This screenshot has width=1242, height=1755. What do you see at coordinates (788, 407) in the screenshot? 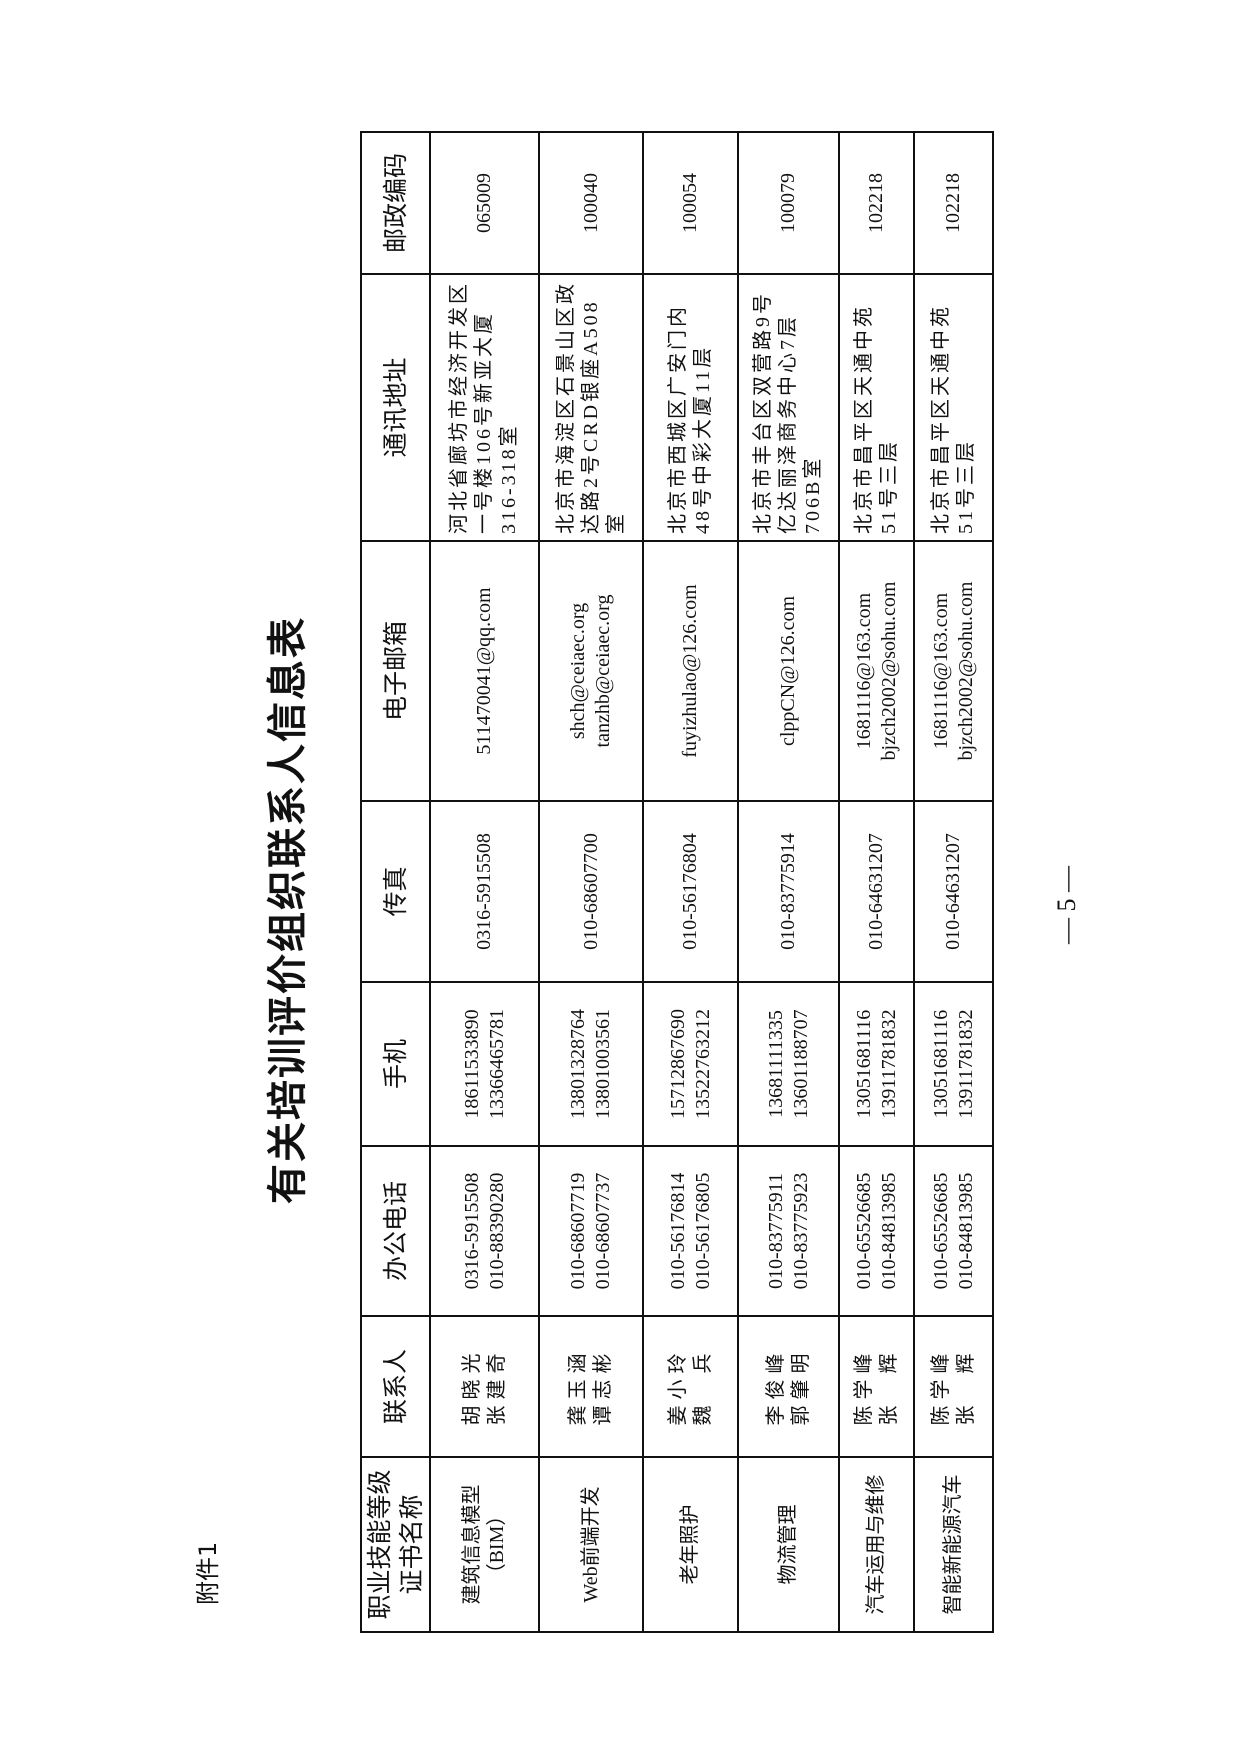
I see `address-cell: 北京市丰台区双营路9号亿达丽泽商务中心7层706B室` at bounding box center [788, 407].